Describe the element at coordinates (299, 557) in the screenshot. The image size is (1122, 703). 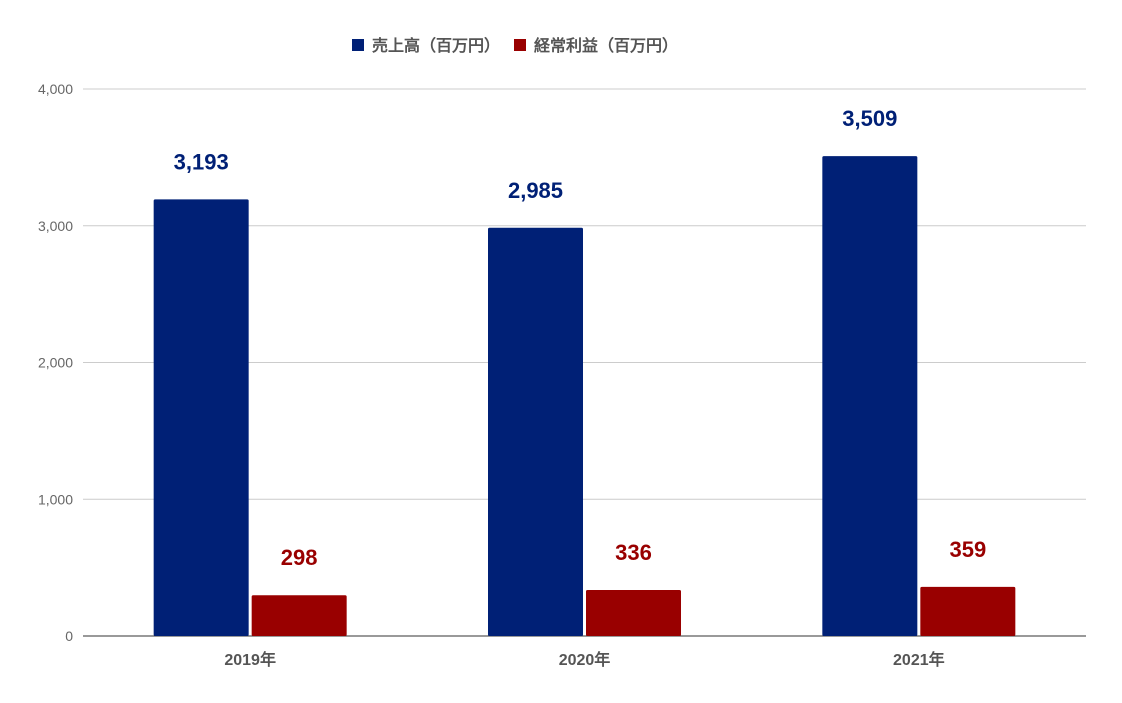
I see `data-label: 298` at that location.